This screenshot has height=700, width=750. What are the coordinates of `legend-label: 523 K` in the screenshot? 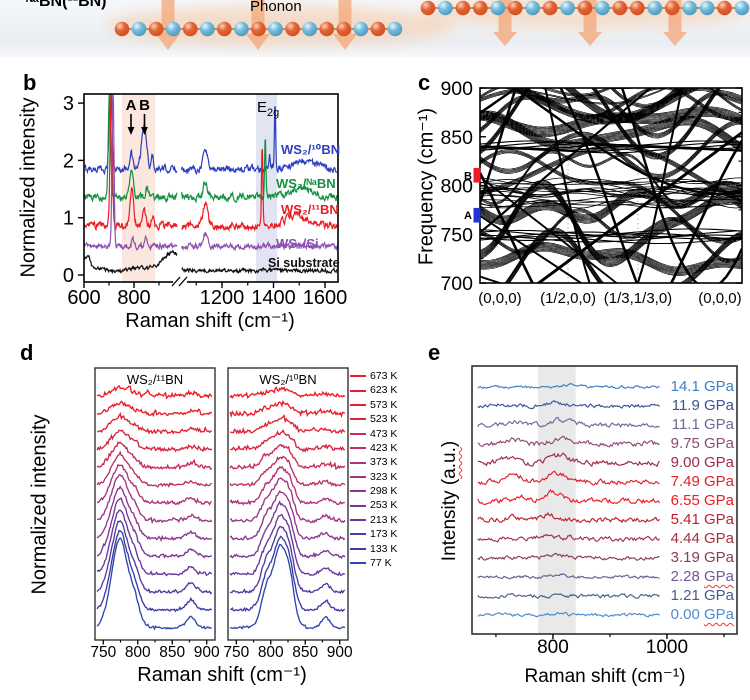 It's located at (384, 419).